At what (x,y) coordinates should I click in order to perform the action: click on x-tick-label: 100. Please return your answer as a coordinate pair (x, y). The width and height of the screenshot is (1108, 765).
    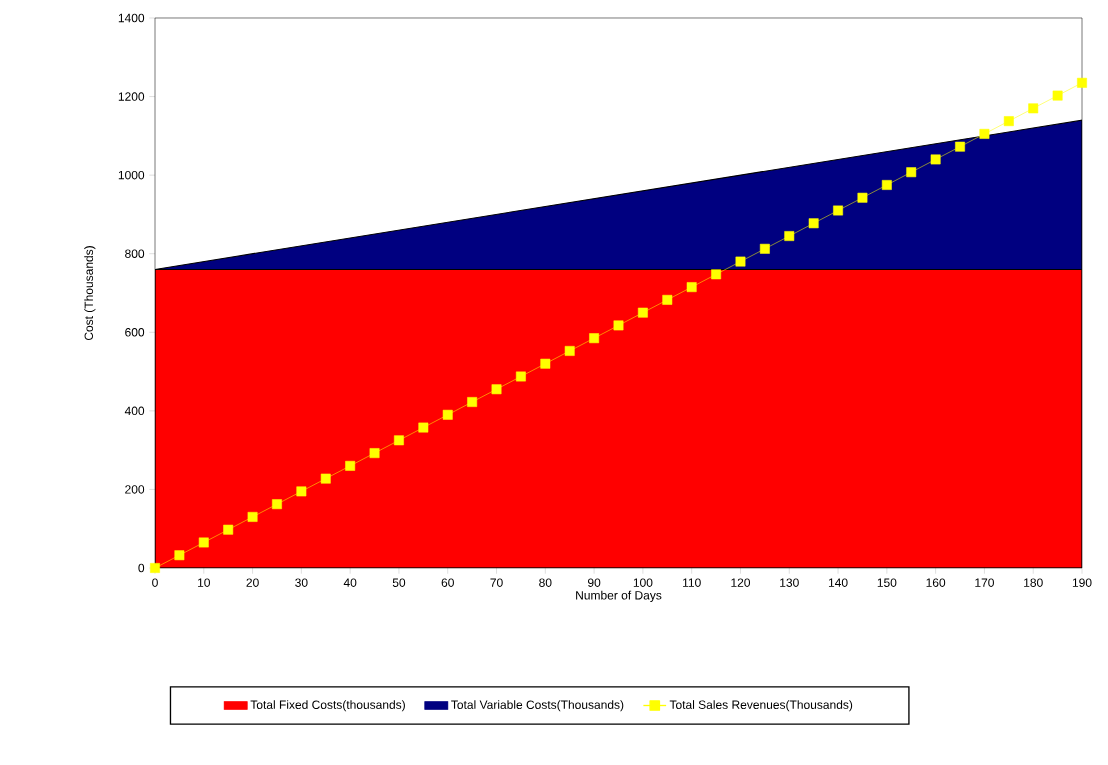
    Looking at the image, I should click on (643, 582).